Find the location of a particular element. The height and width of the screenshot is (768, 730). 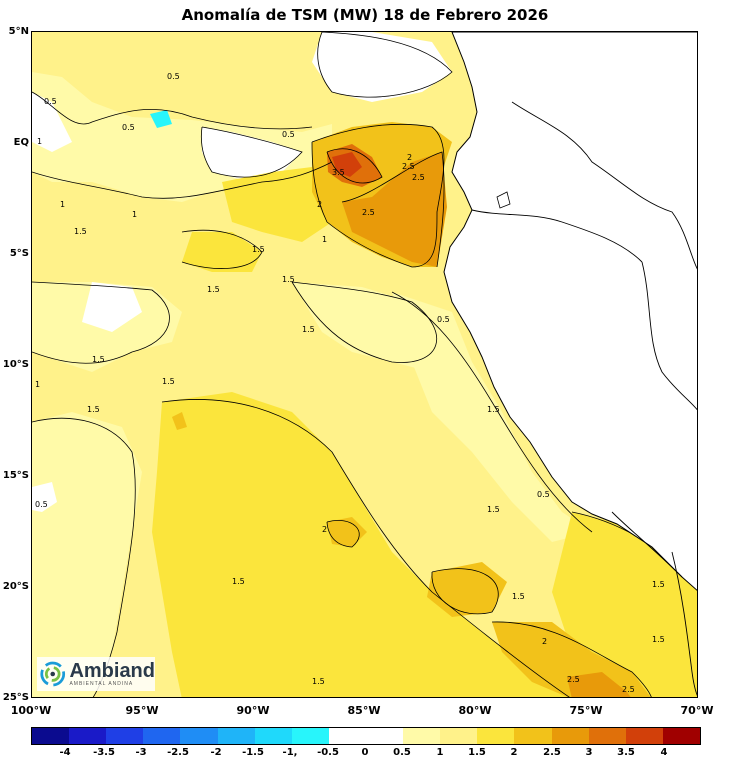

colorbar-label: 0.5 is located at coordinates (402, 752).